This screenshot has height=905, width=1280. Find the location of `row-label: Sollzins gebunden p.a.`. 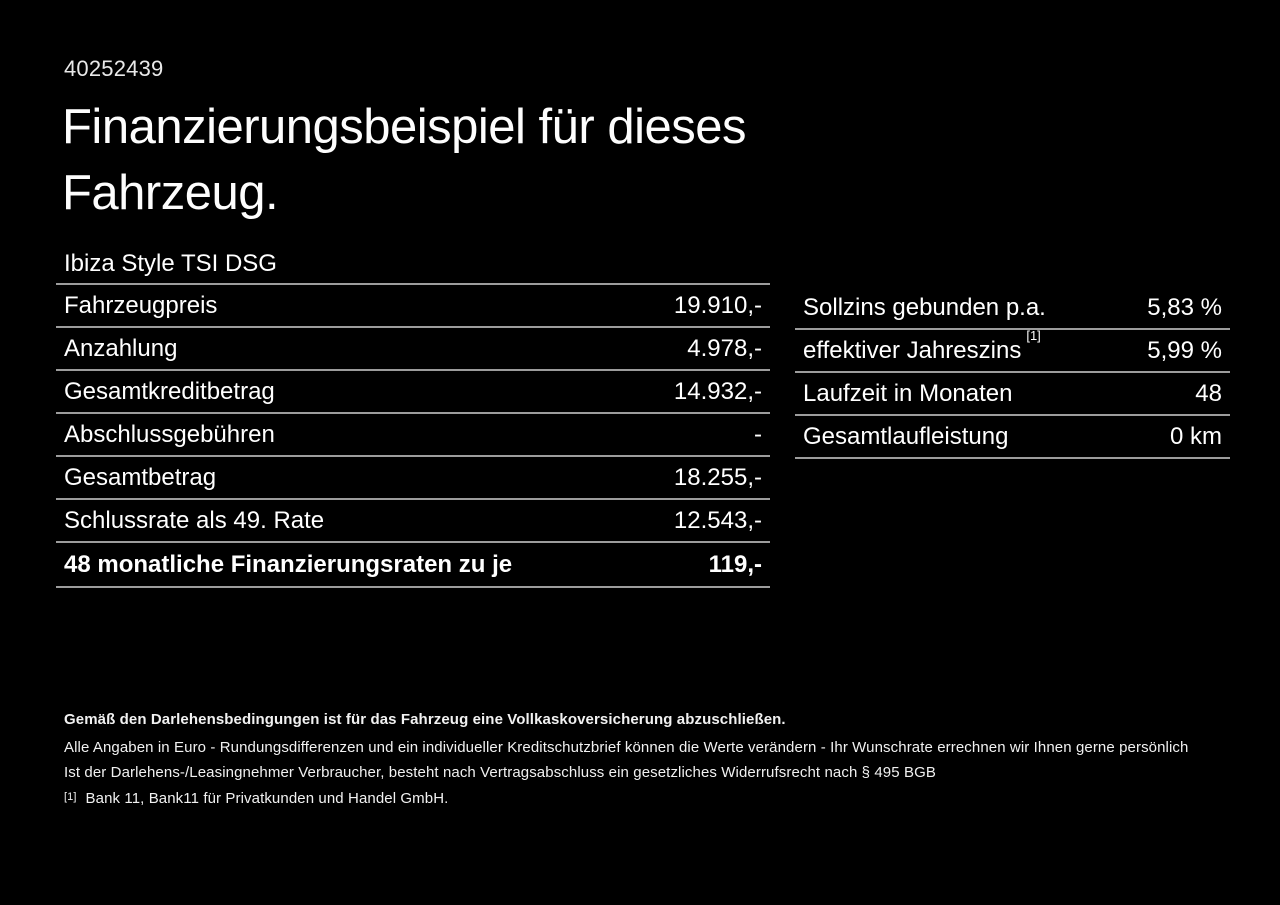

row-label: Sollzins gebunden p.a. is located at coordinates (924, 307).